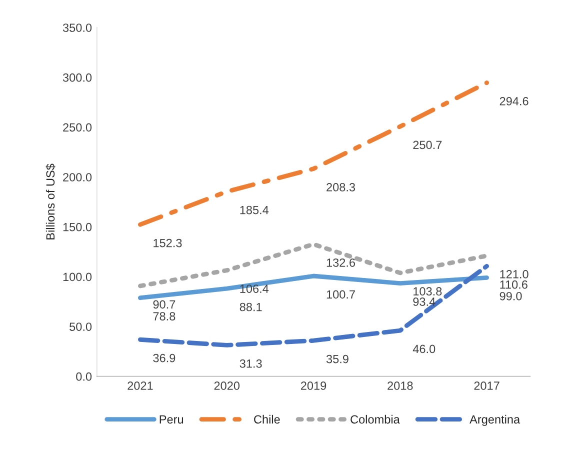  Describe the element at coordinates (400, 386) in the screenshot. I see `x-tick-label: 2018` at that location.